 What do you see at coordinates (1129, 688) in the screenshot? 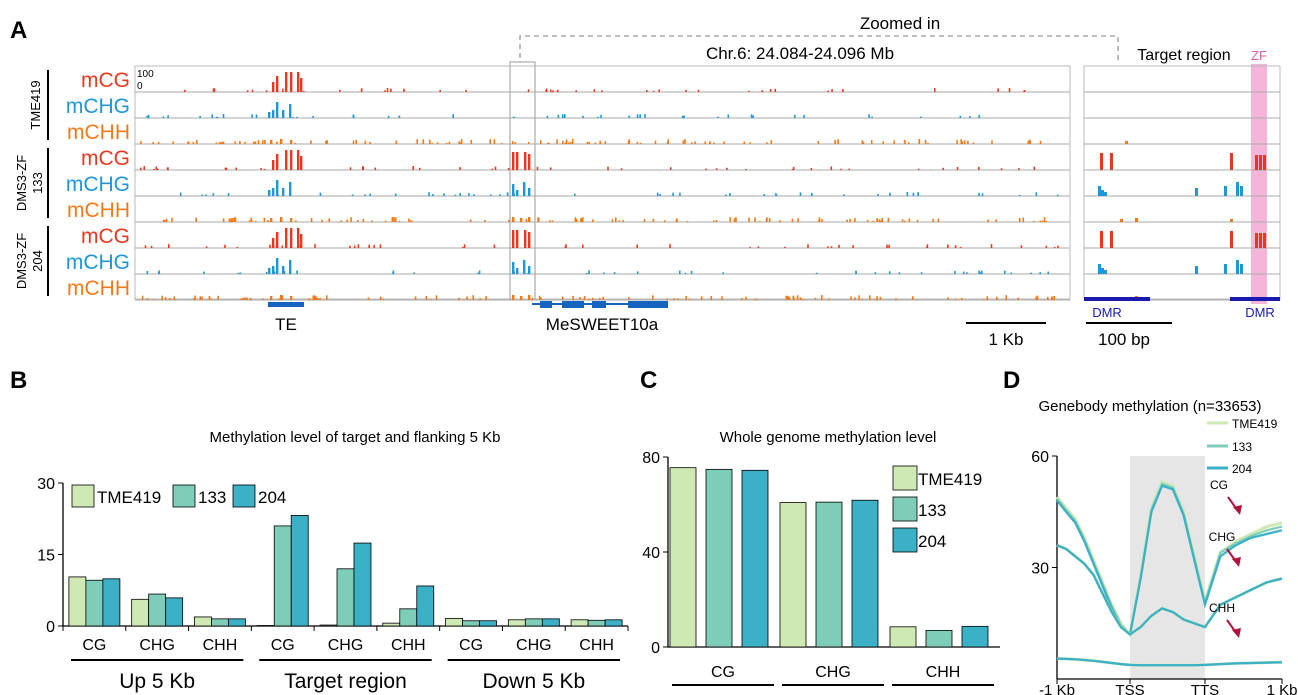
I see `x-tick-label: TSS` at bounding box center [1129, 688].